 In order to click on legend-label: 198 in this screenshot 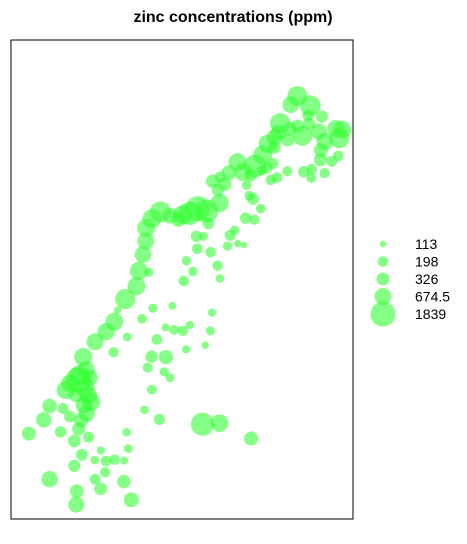, I will do `click(427, 262)`.